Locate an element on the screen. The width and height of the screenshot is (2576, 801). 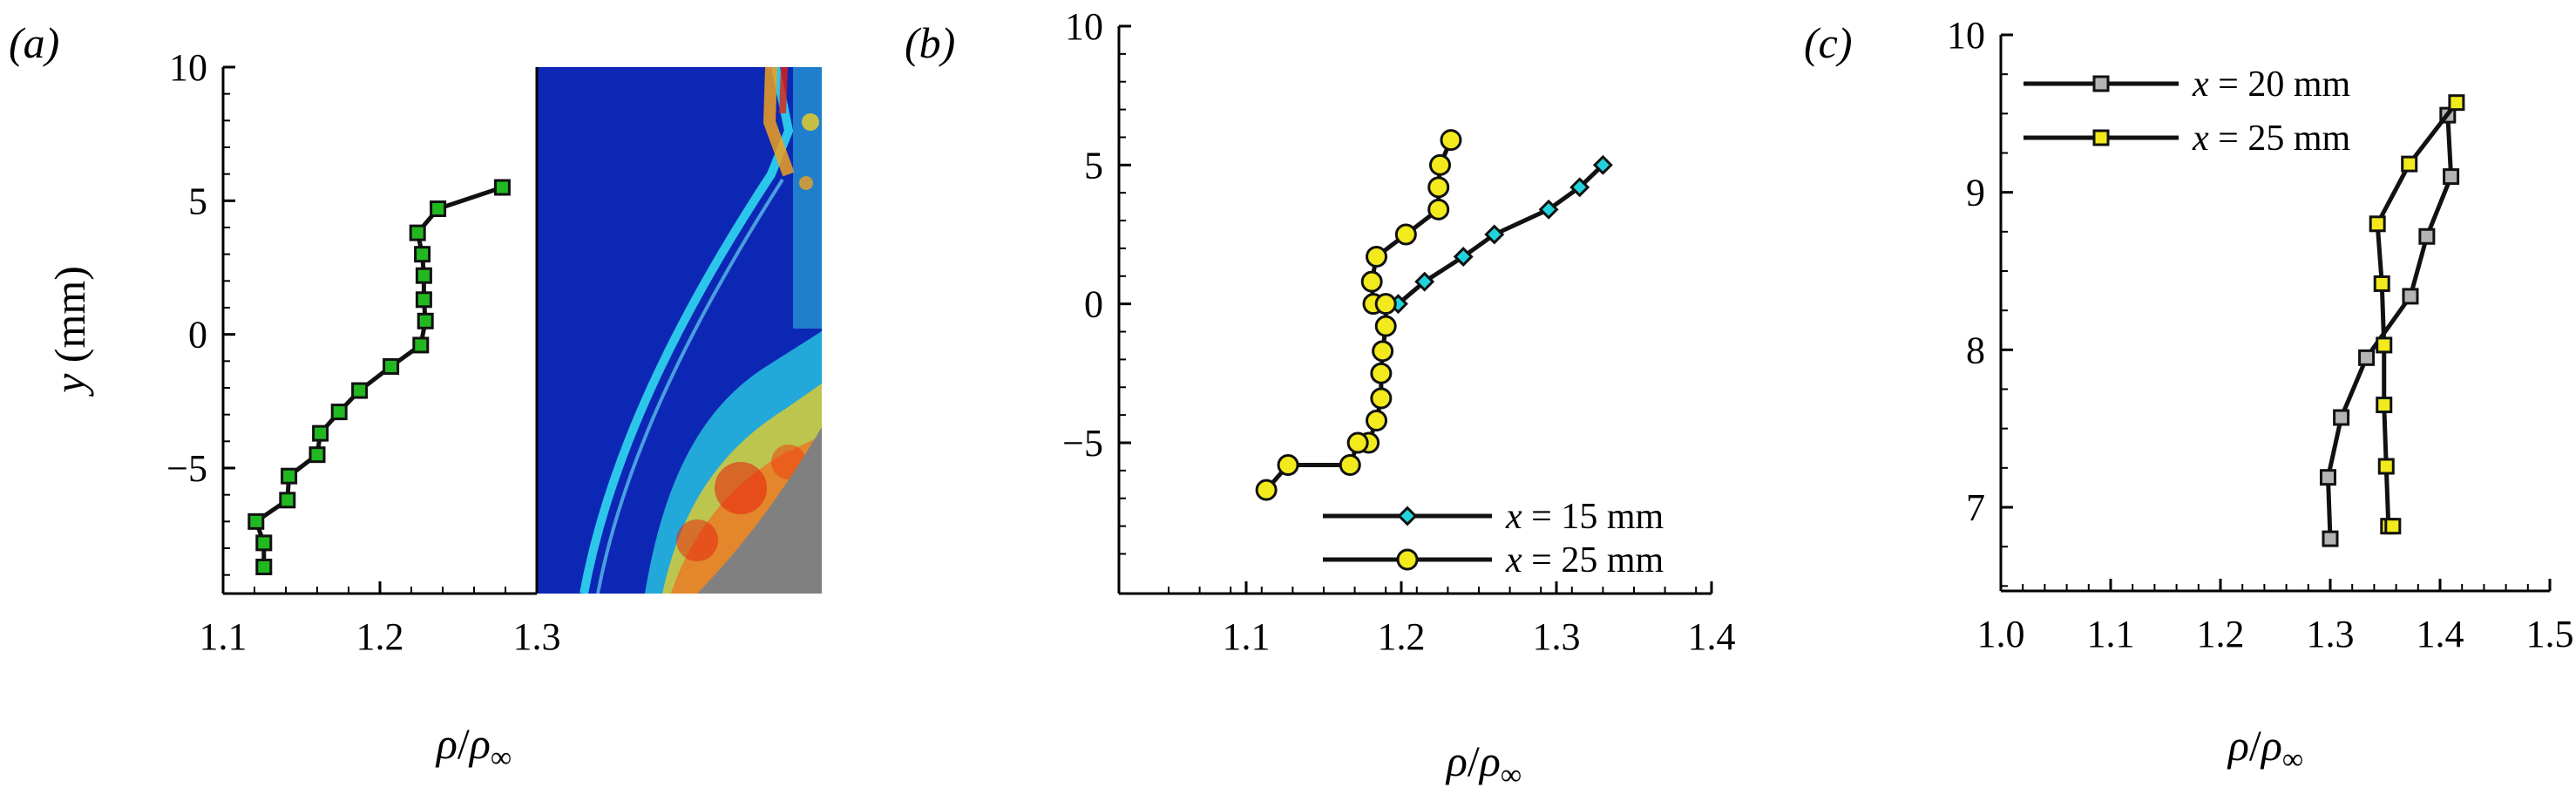
panel-b-label: (b) is located at coordinates (930, 42).